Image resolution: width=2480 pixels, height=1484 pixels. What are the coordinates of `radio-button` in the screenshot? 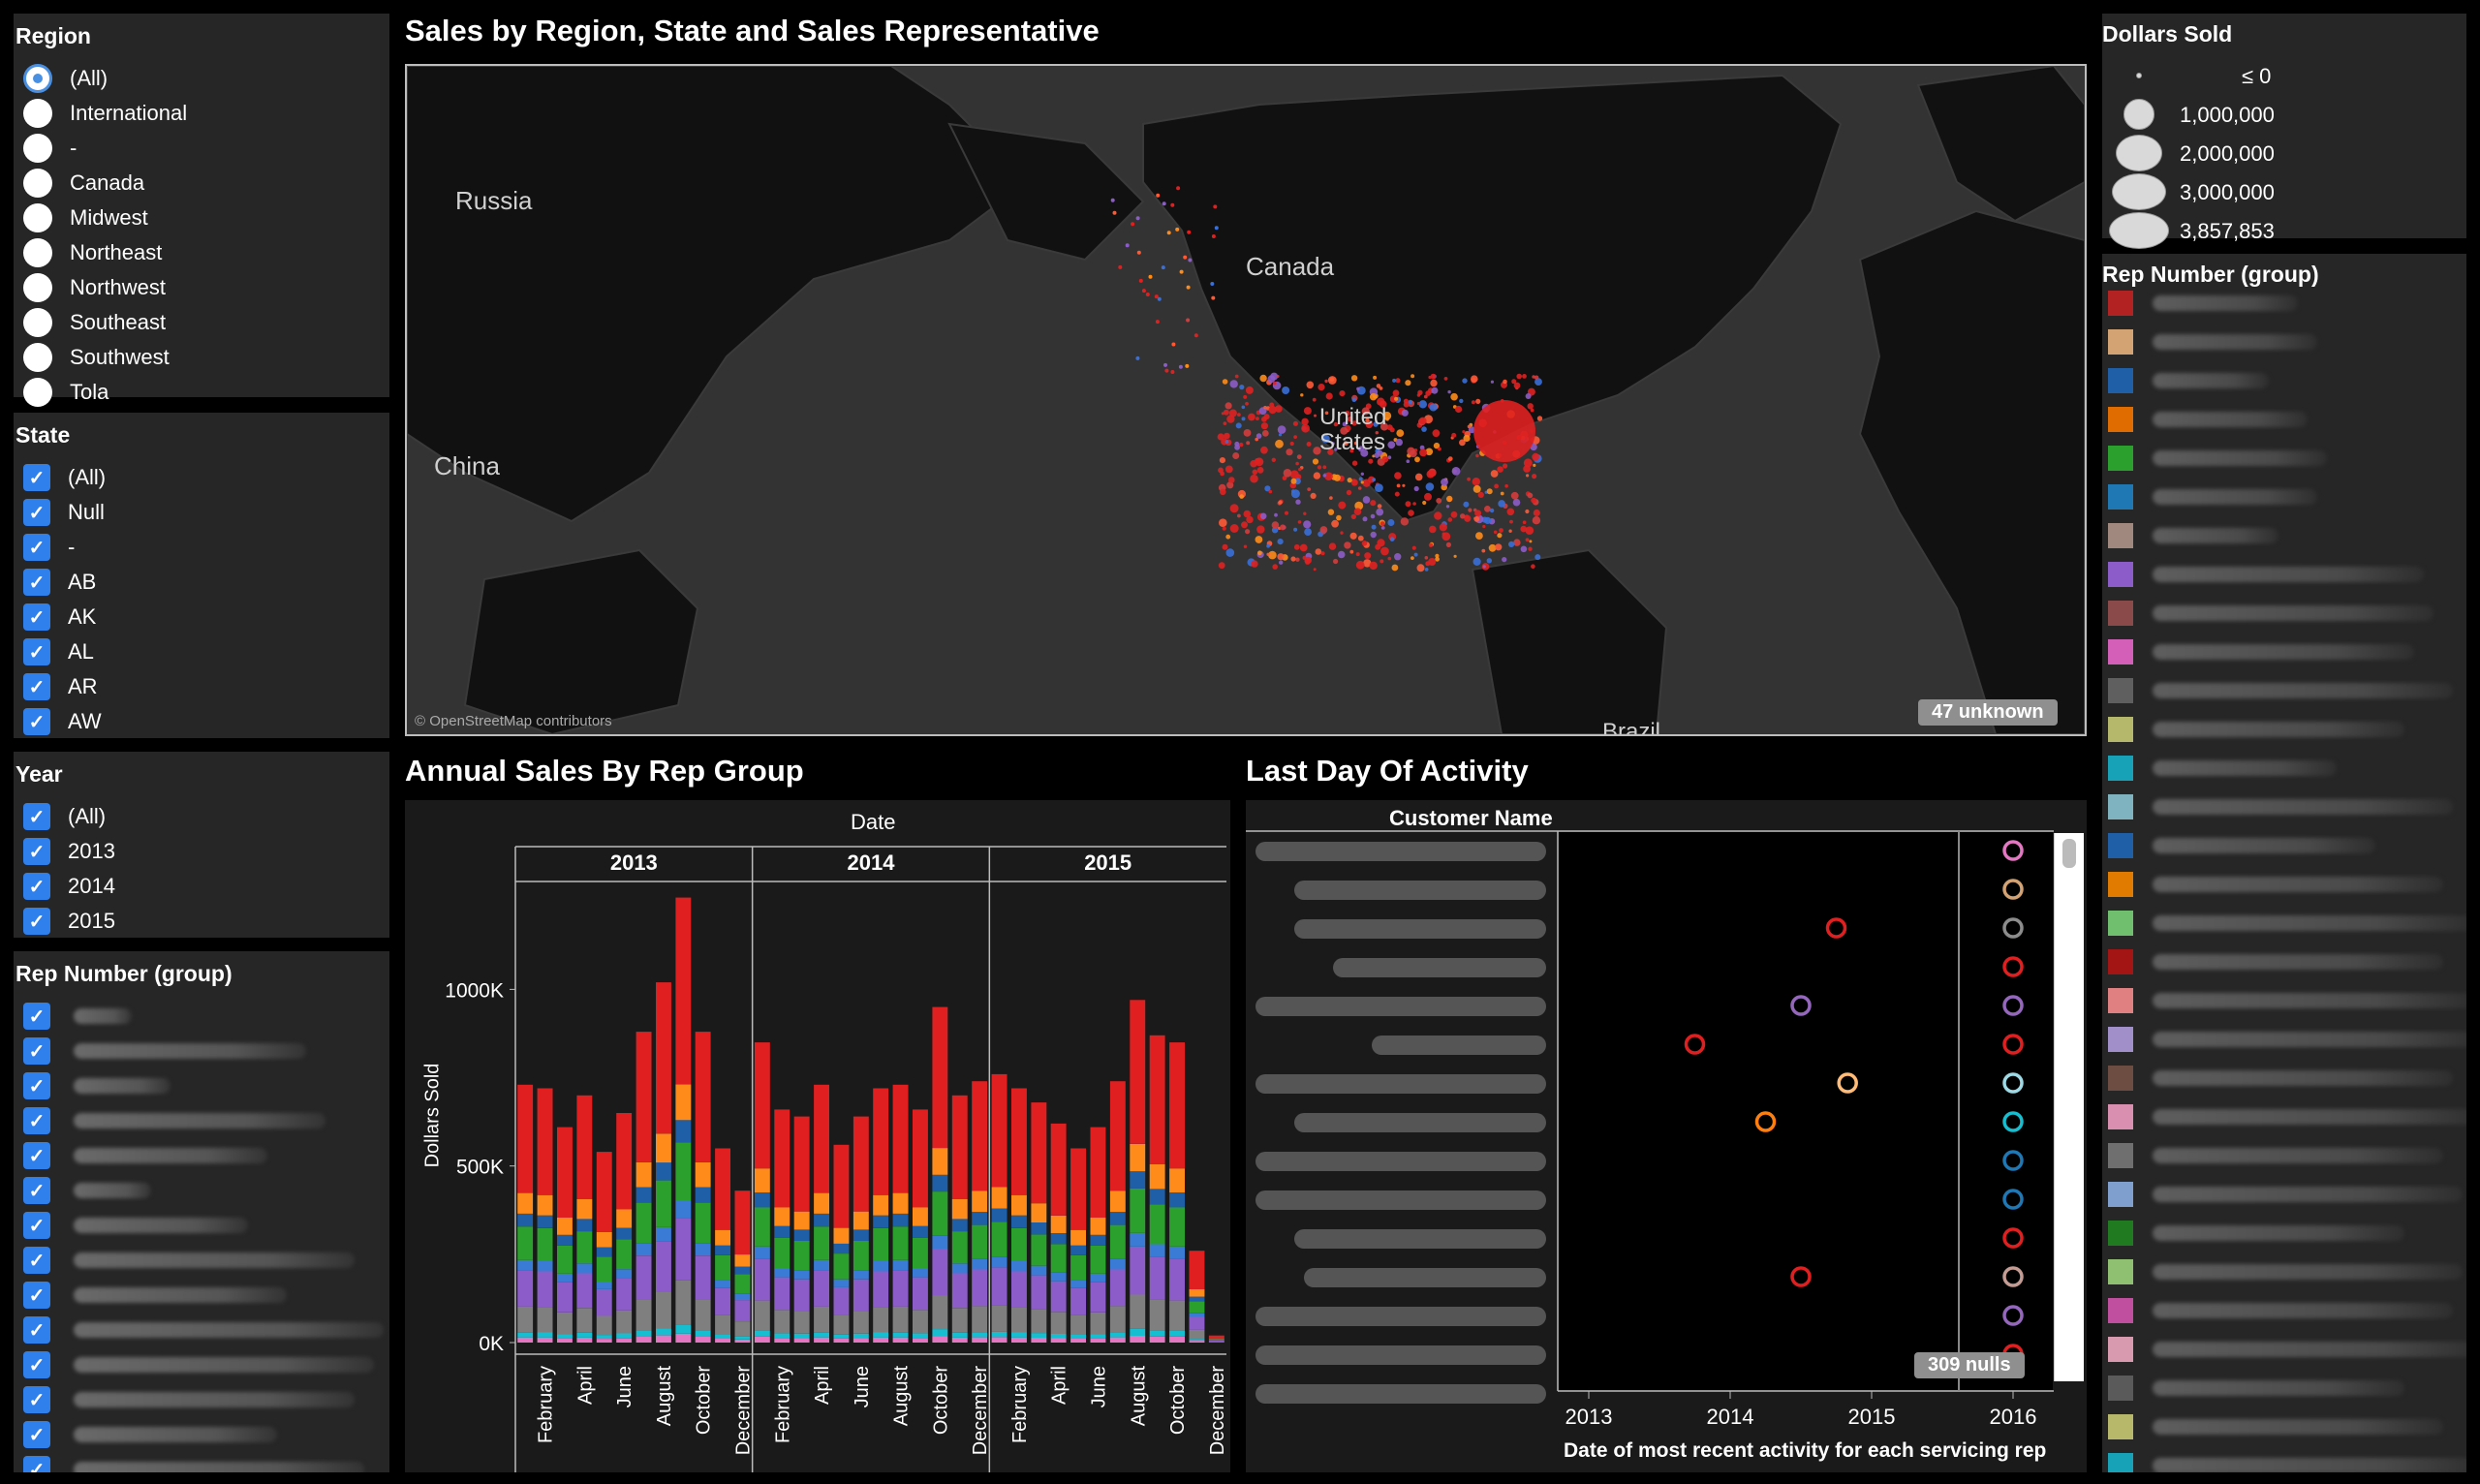 It's located at (37, 183).